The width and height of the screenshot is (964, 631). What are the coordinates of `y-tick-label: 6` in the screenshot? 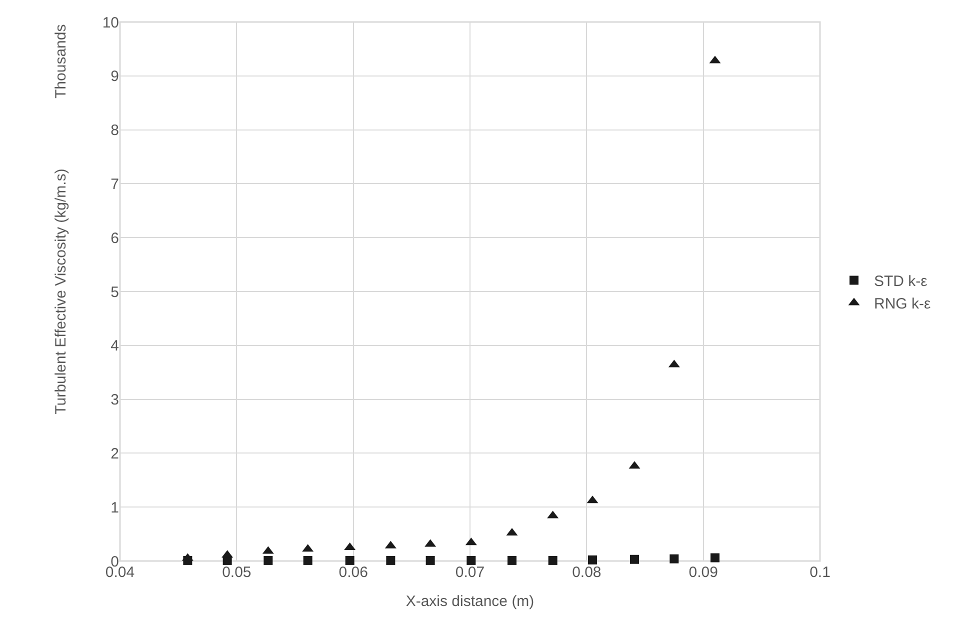 It's located at (114, 238).